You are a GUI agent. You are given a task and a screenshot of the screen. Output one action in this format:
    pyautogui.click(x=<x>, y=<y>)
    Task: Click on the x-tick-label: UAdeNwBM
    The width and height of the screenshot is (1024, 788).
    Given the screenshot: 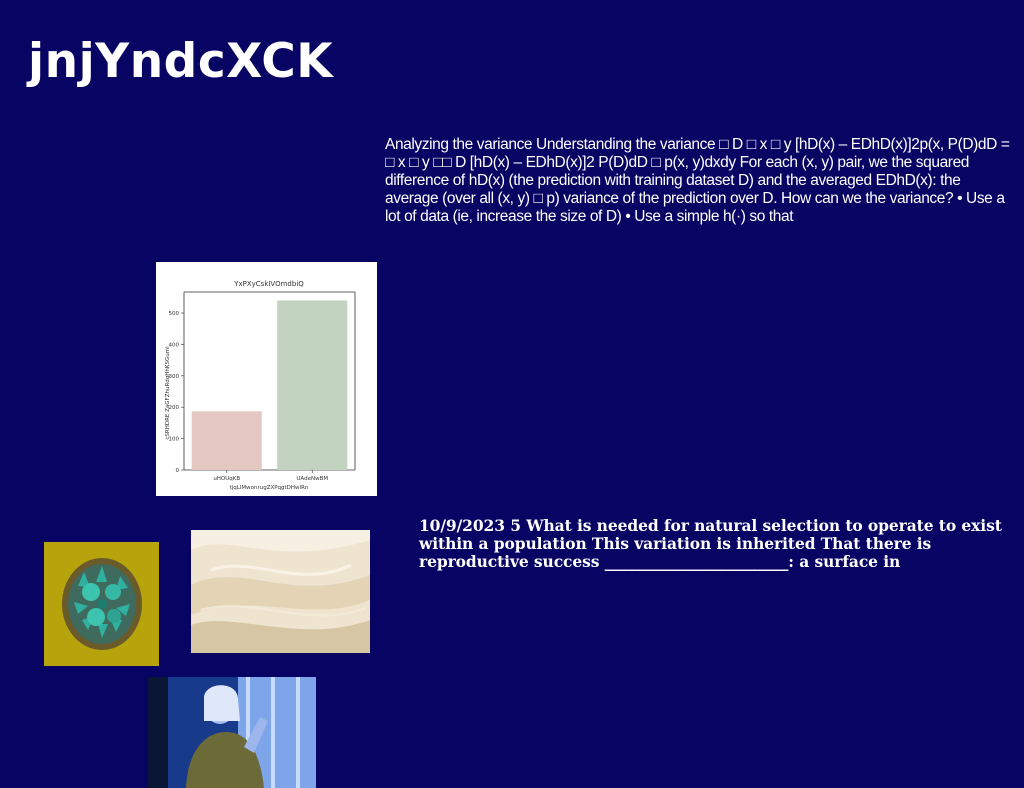 What is the action you would take?
    pyautogui.click(x=312, y=479)
    